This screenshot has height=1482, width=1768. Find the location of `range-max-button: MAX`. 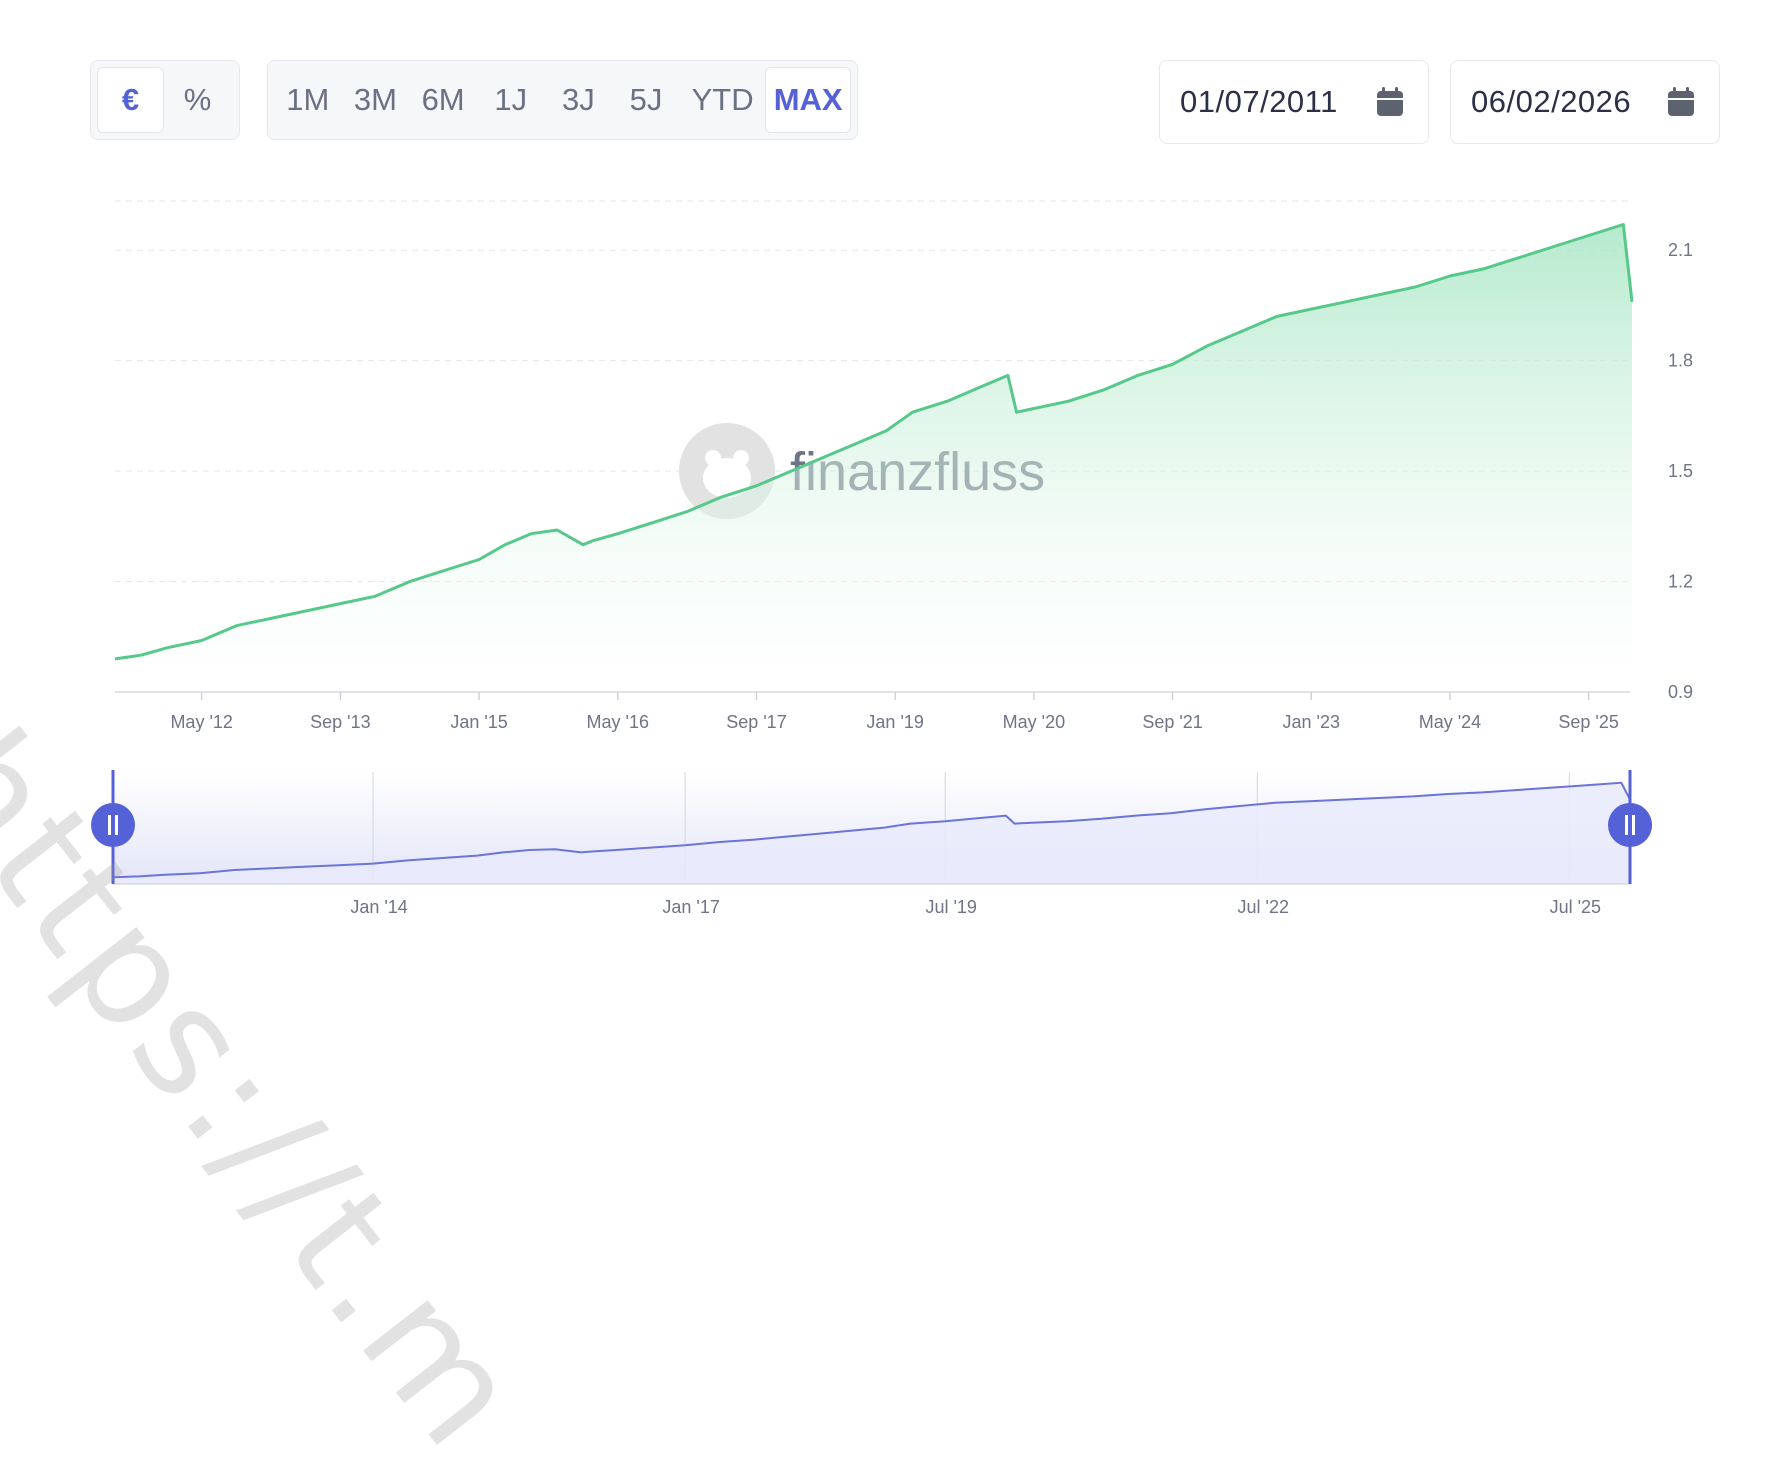

range-max-button: MAX is located at coordinates (808, 100).